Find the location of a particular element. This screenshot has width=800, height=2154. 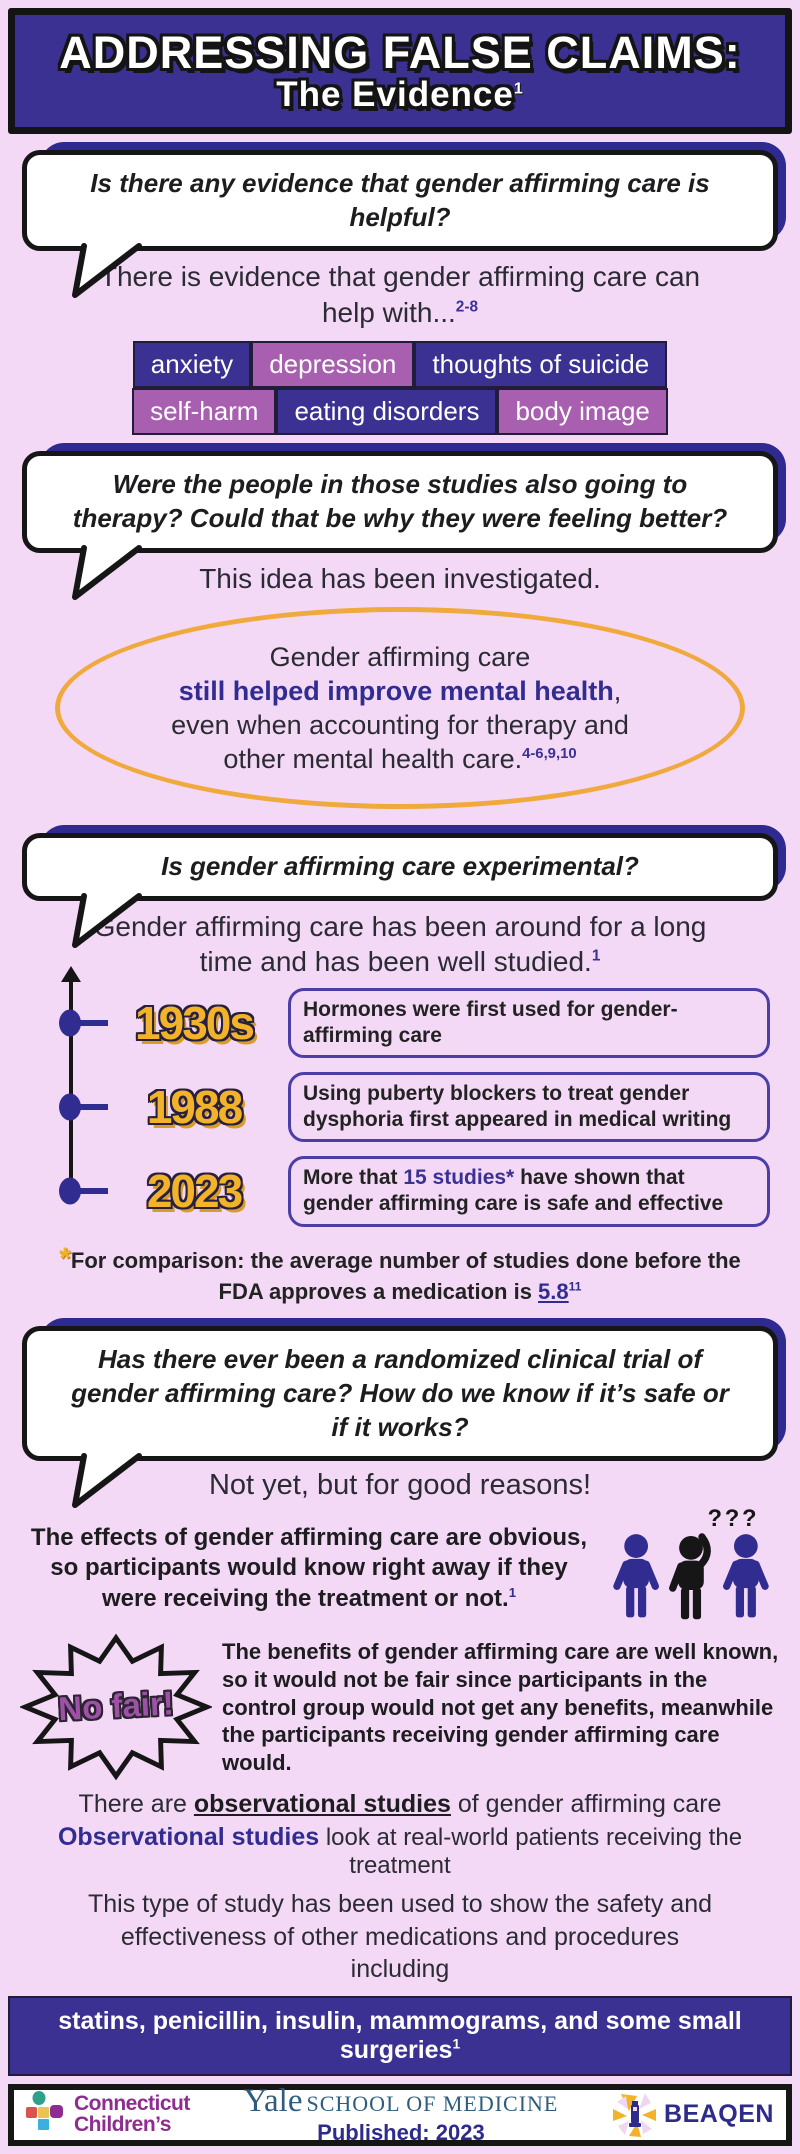

observational-studies-underlined: observational studies is located at coordinates (322, 1804).